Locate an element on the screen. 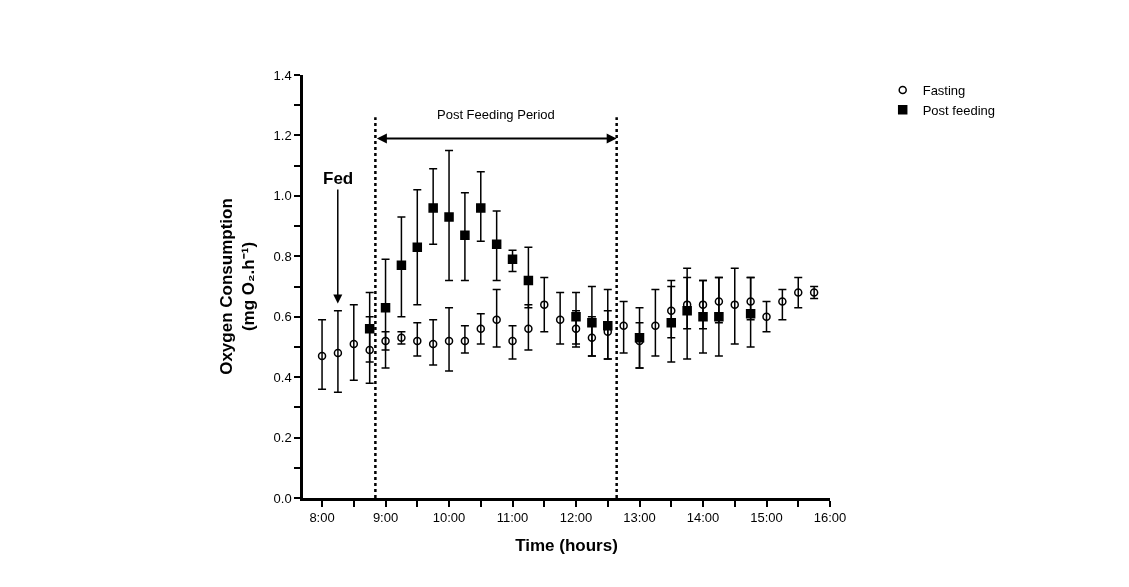 Image resolution: width=1129 pixels, height=587 pixels. x-tick-label: 9:00 is located at coordinates (385, 518).